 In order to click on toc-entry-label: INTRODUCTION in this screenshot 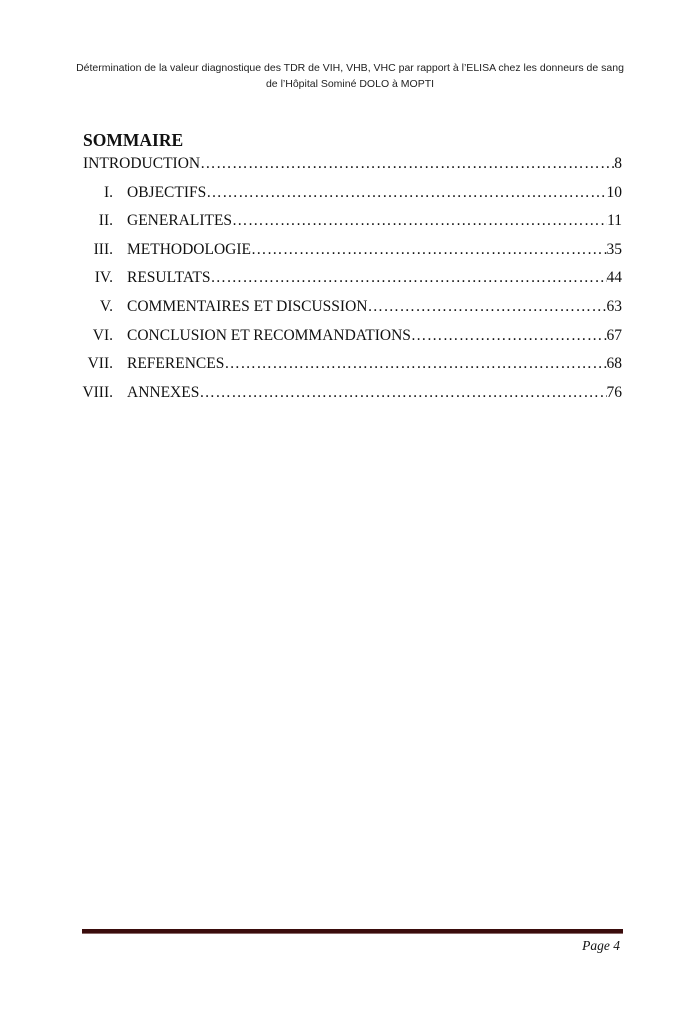, I will do `click(142, 163)`.